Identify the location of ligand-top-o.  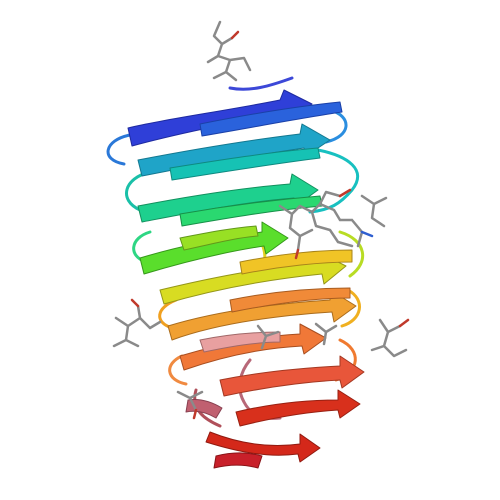
(235, 35).